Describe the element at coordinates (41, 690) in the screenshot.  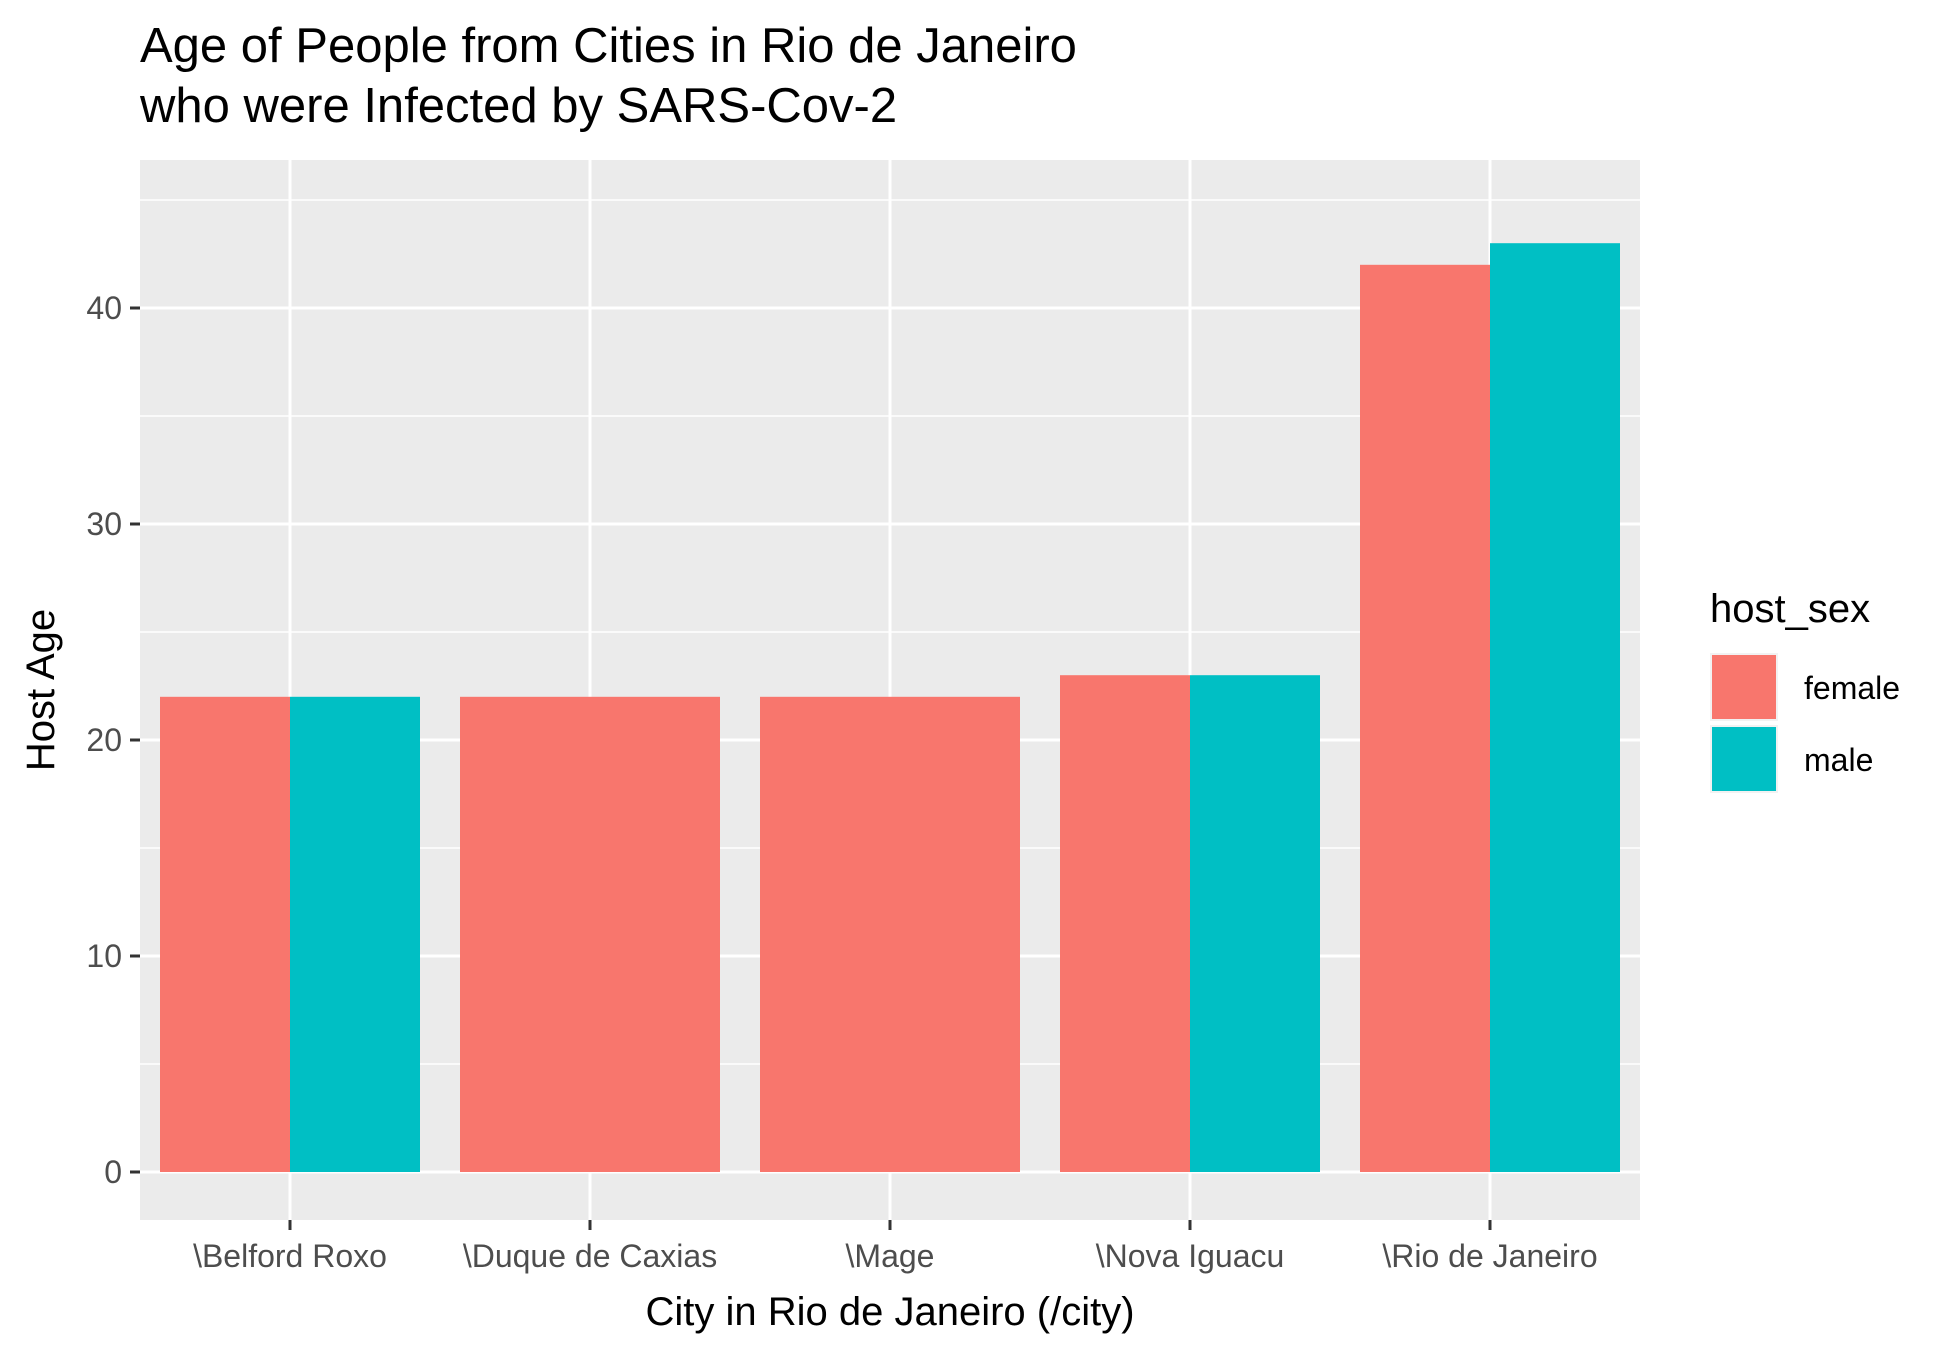
I see `y-axis-title: Host Age` at that location.